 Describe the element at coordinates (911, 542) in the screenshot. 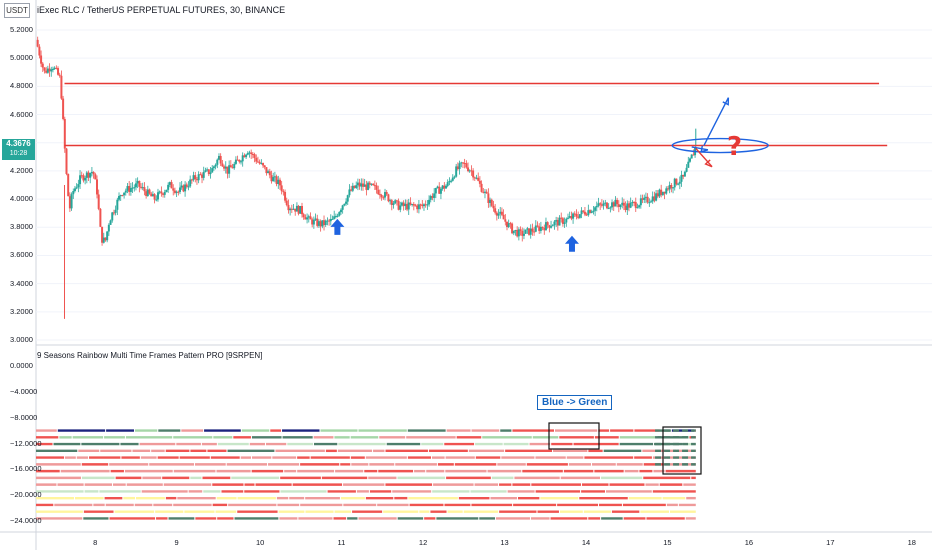

I see `time-tick-label: 18` at that location.